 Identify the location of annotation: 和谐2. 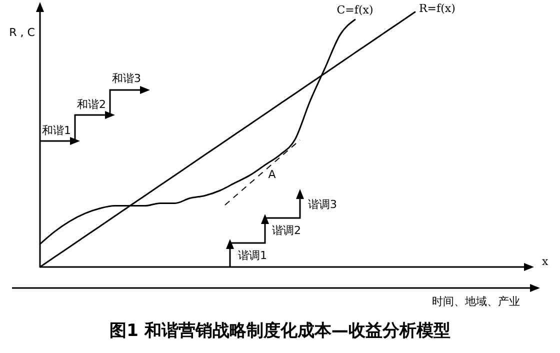
(91, 104).